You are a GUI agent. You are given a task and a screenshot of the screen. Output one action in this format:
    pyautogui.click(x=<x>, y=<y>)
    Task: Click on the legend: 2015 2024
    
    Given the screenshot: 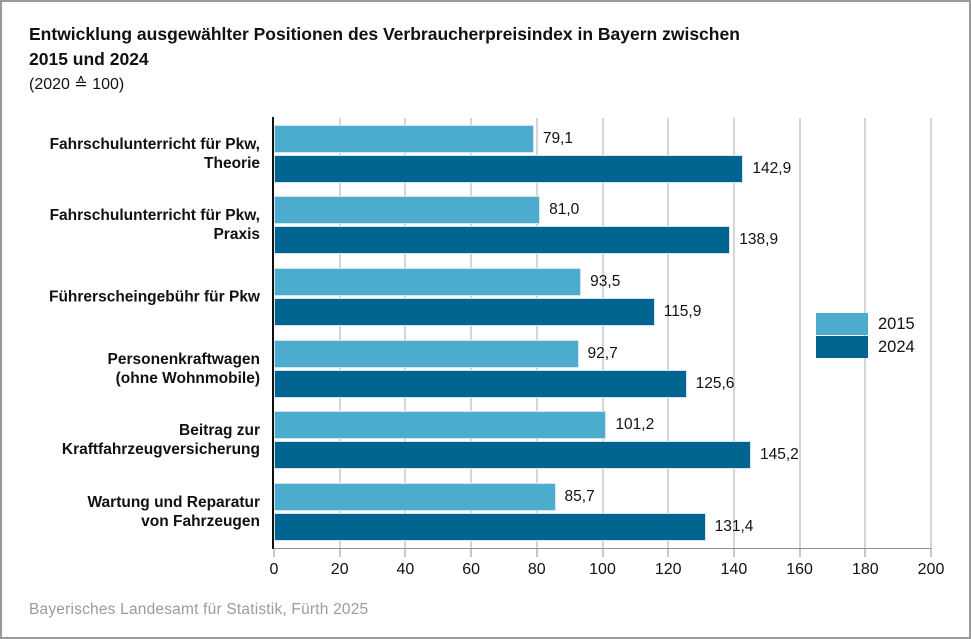 What is the action you would take?
    pyautogui.click(x=865, y=336)
    